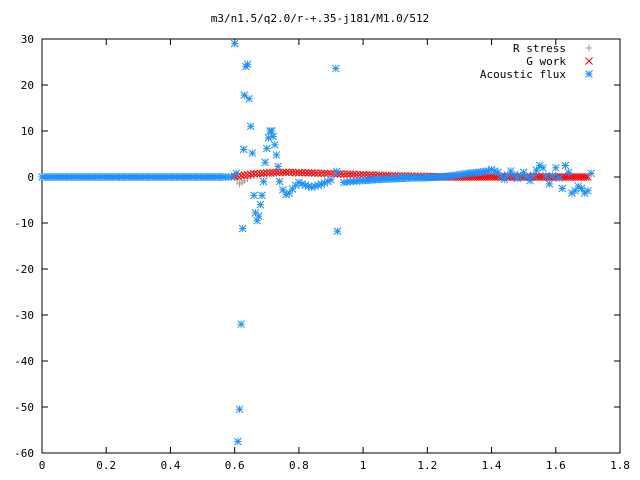  Describe the element at coordinates (27, 131) in the screenshot. I see `y-tick-label: 10` at that location.